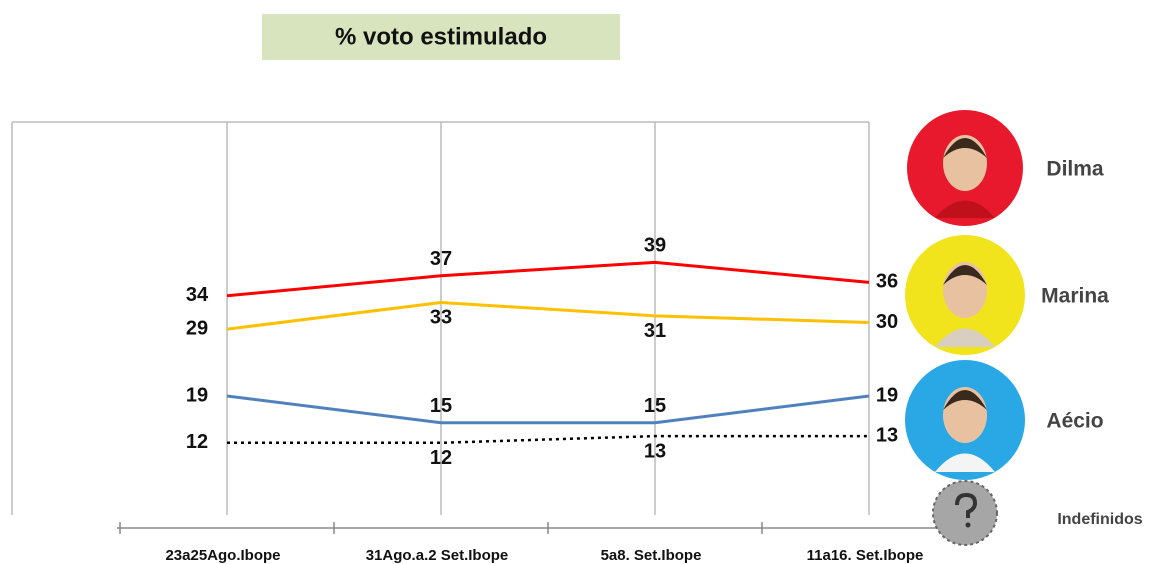 The height and width of the screenshot is (564, 1156). I want to click on question-dot, so click(968, 525).